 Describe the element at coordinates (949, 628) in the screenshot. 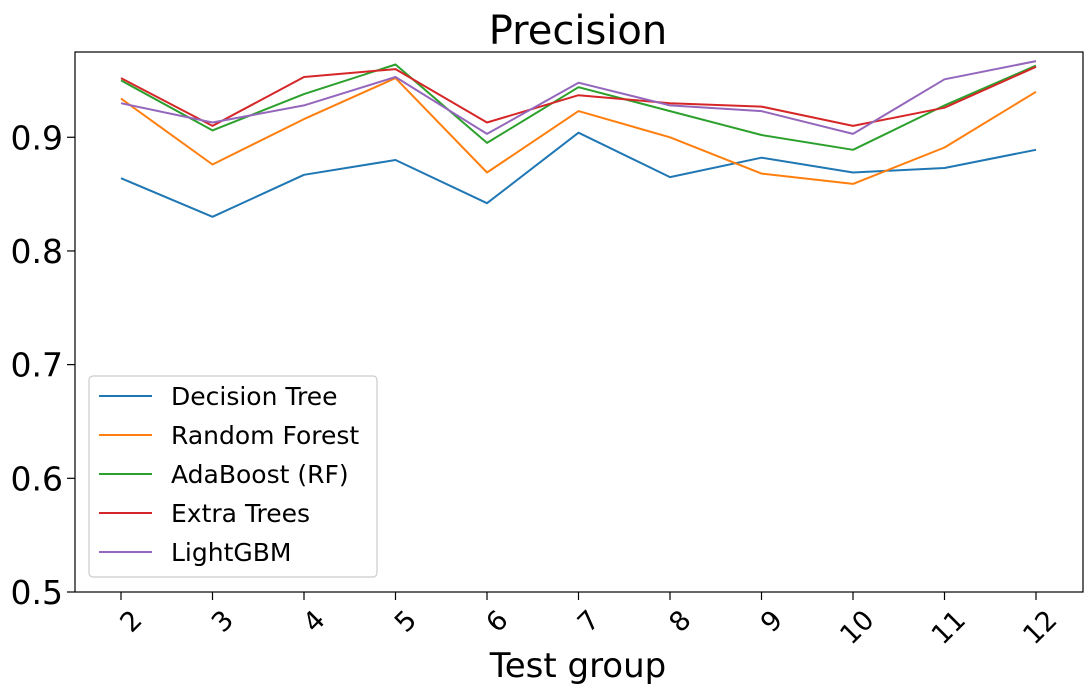

I see `x-tick-label: 11` at that location.